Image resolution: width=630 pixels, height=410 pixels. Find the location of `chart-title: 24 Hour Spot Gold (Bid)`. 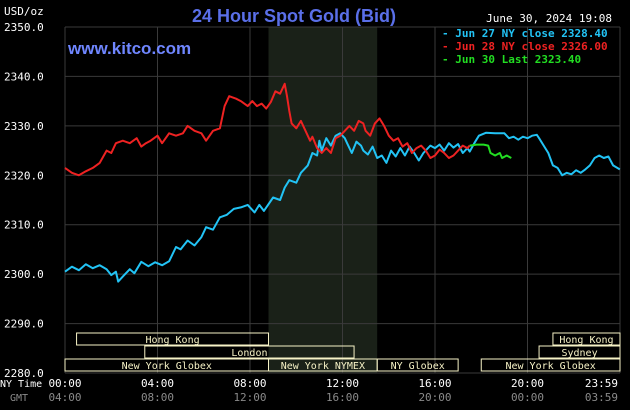

chart-title: 24 Hour Spot Gold (Bid) is located at coordinates (294, 16).